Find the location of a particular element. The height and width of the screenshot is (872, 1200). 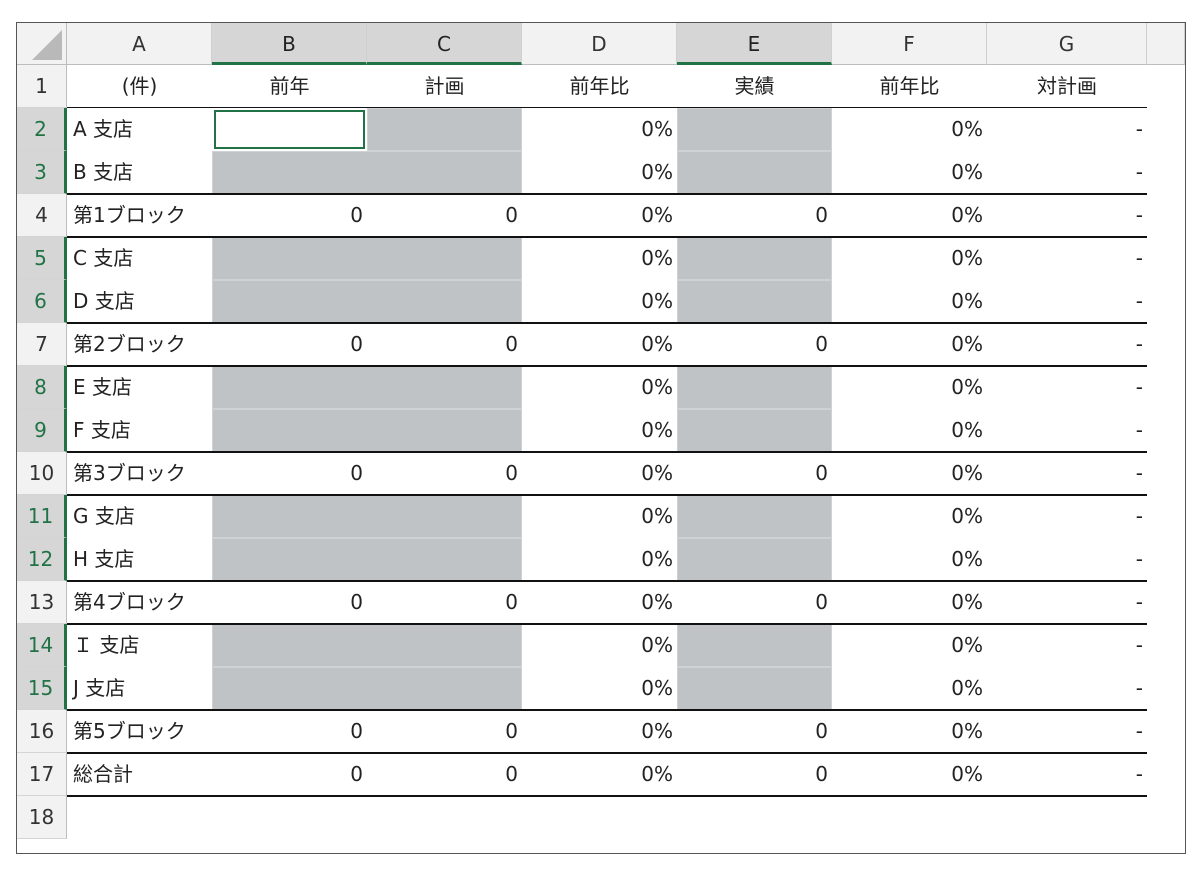

row-header-6: 6 is located at coordinates (42, 301).